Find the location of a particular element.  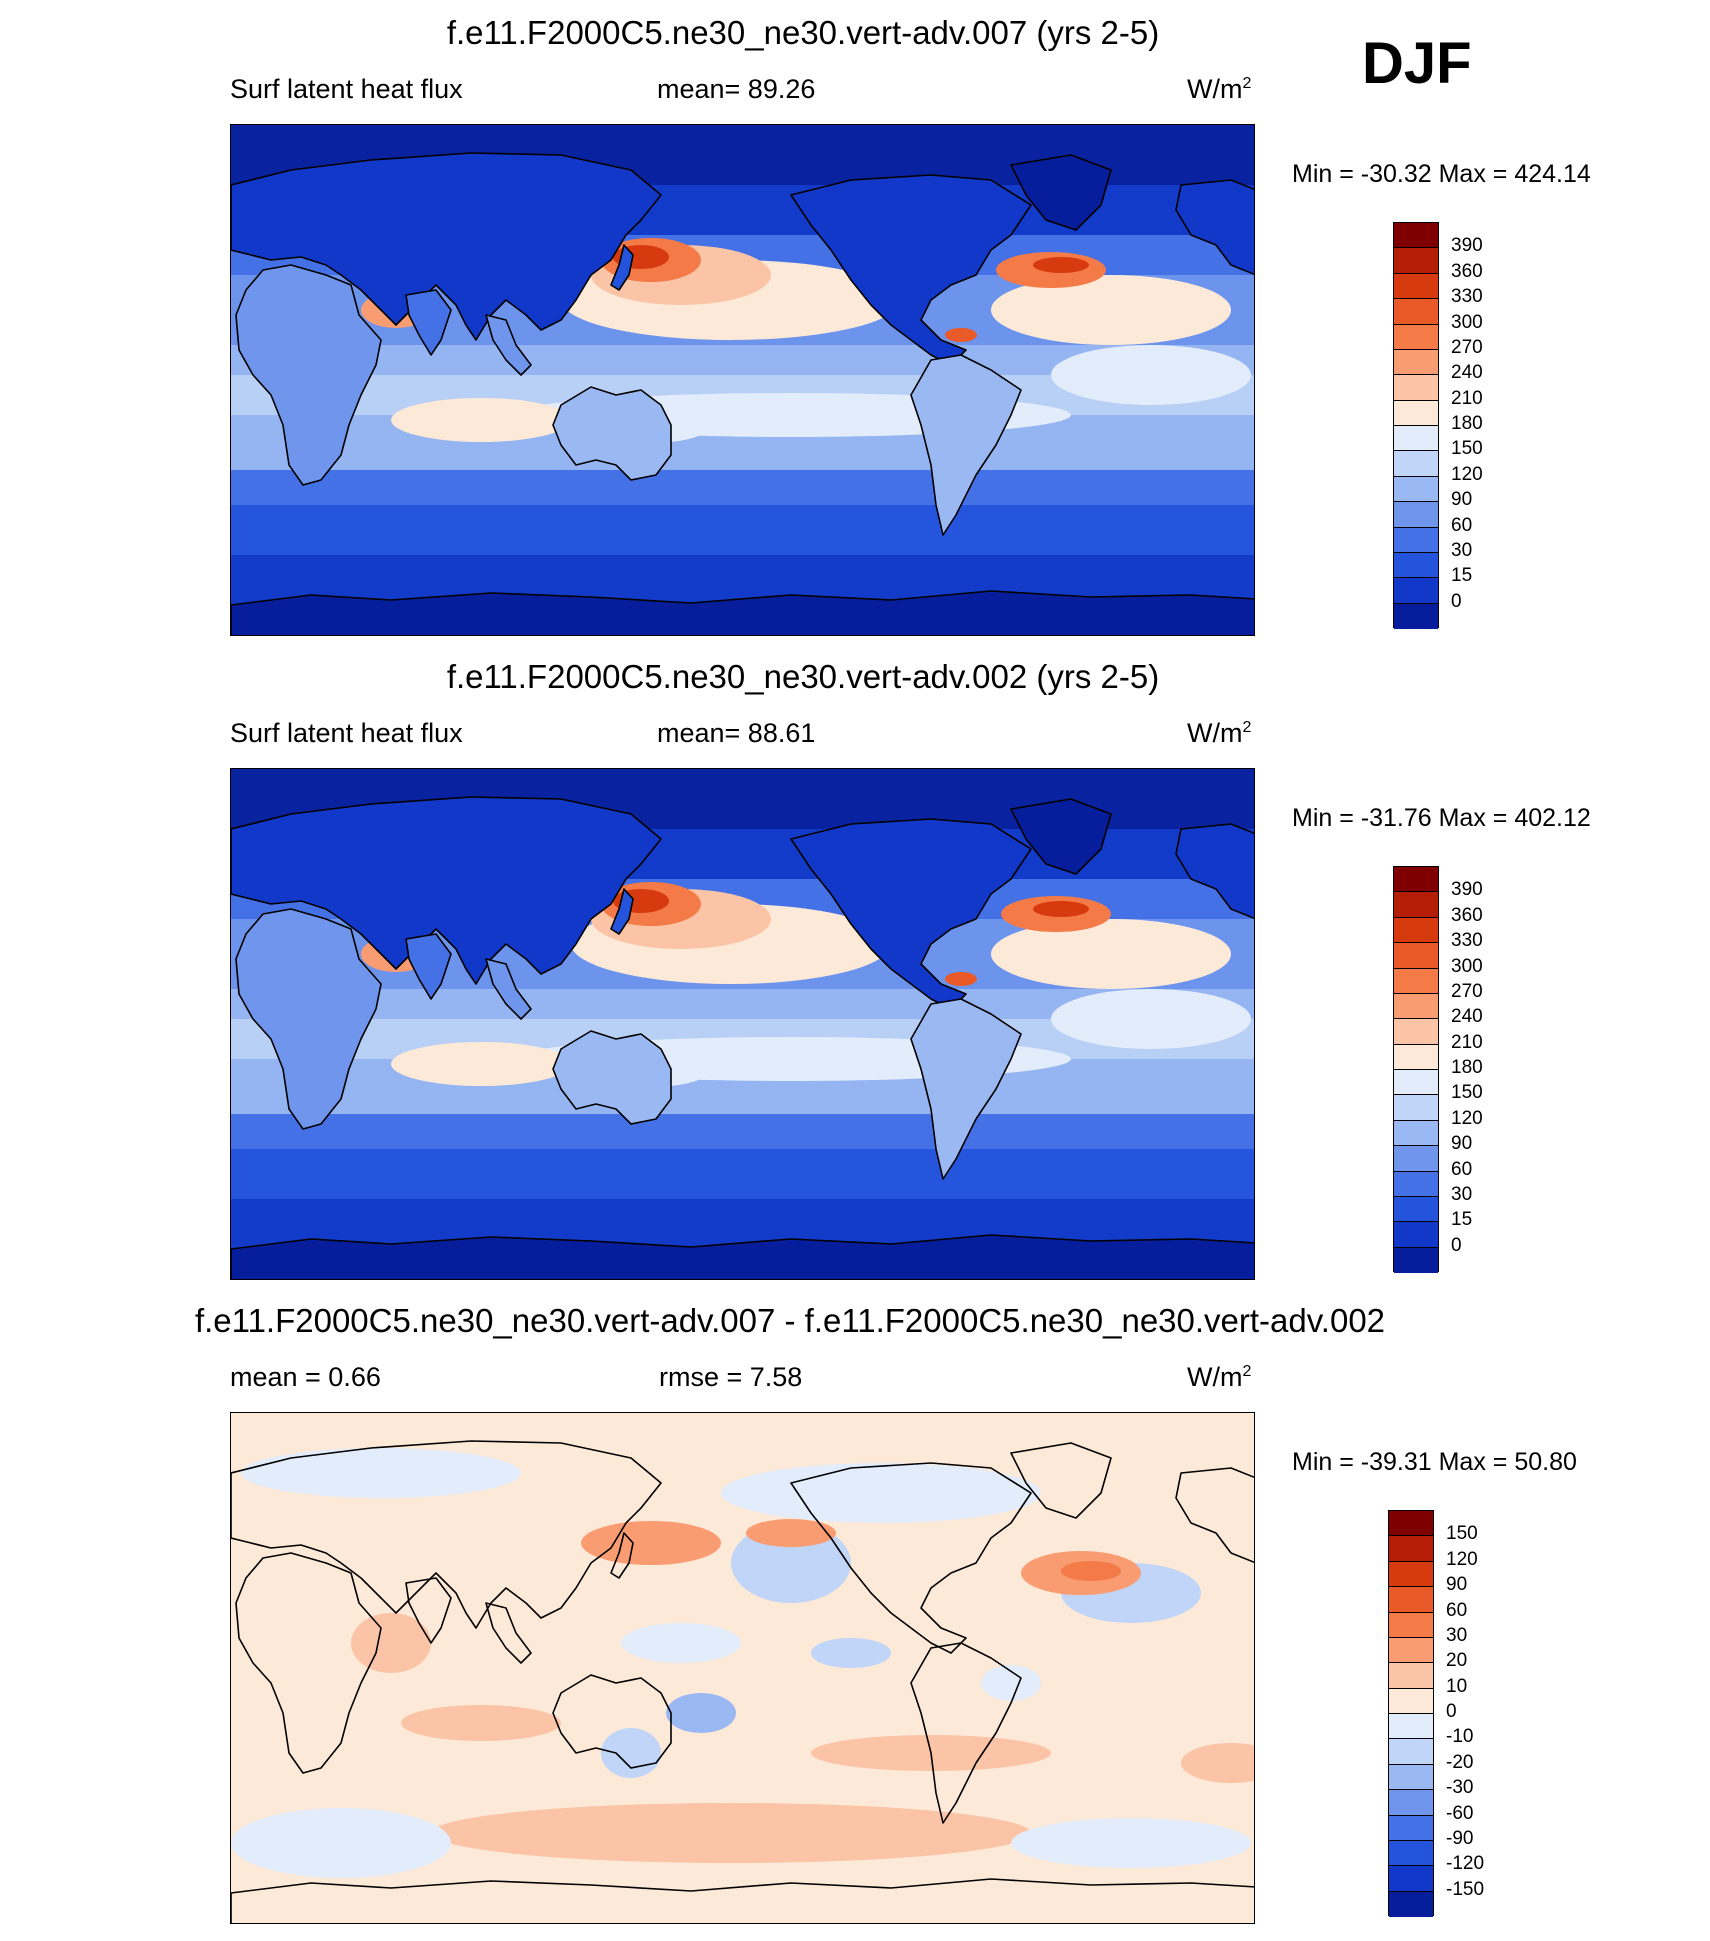

panel-1-colorbar is located at coordinates (1416, 425).